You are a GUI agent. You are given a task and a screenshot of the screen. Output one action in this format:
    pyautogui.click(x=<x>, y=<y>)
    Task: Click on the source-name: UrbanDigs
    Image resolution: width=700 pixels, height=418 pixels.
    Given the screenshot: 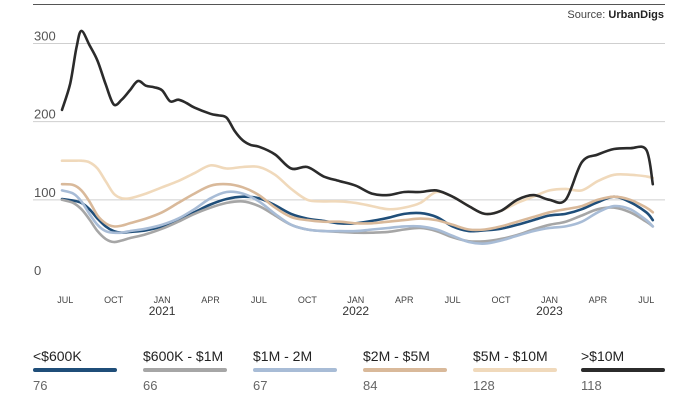 What is the action you would take?
    pyautogui.click(x=636, y=15)
    